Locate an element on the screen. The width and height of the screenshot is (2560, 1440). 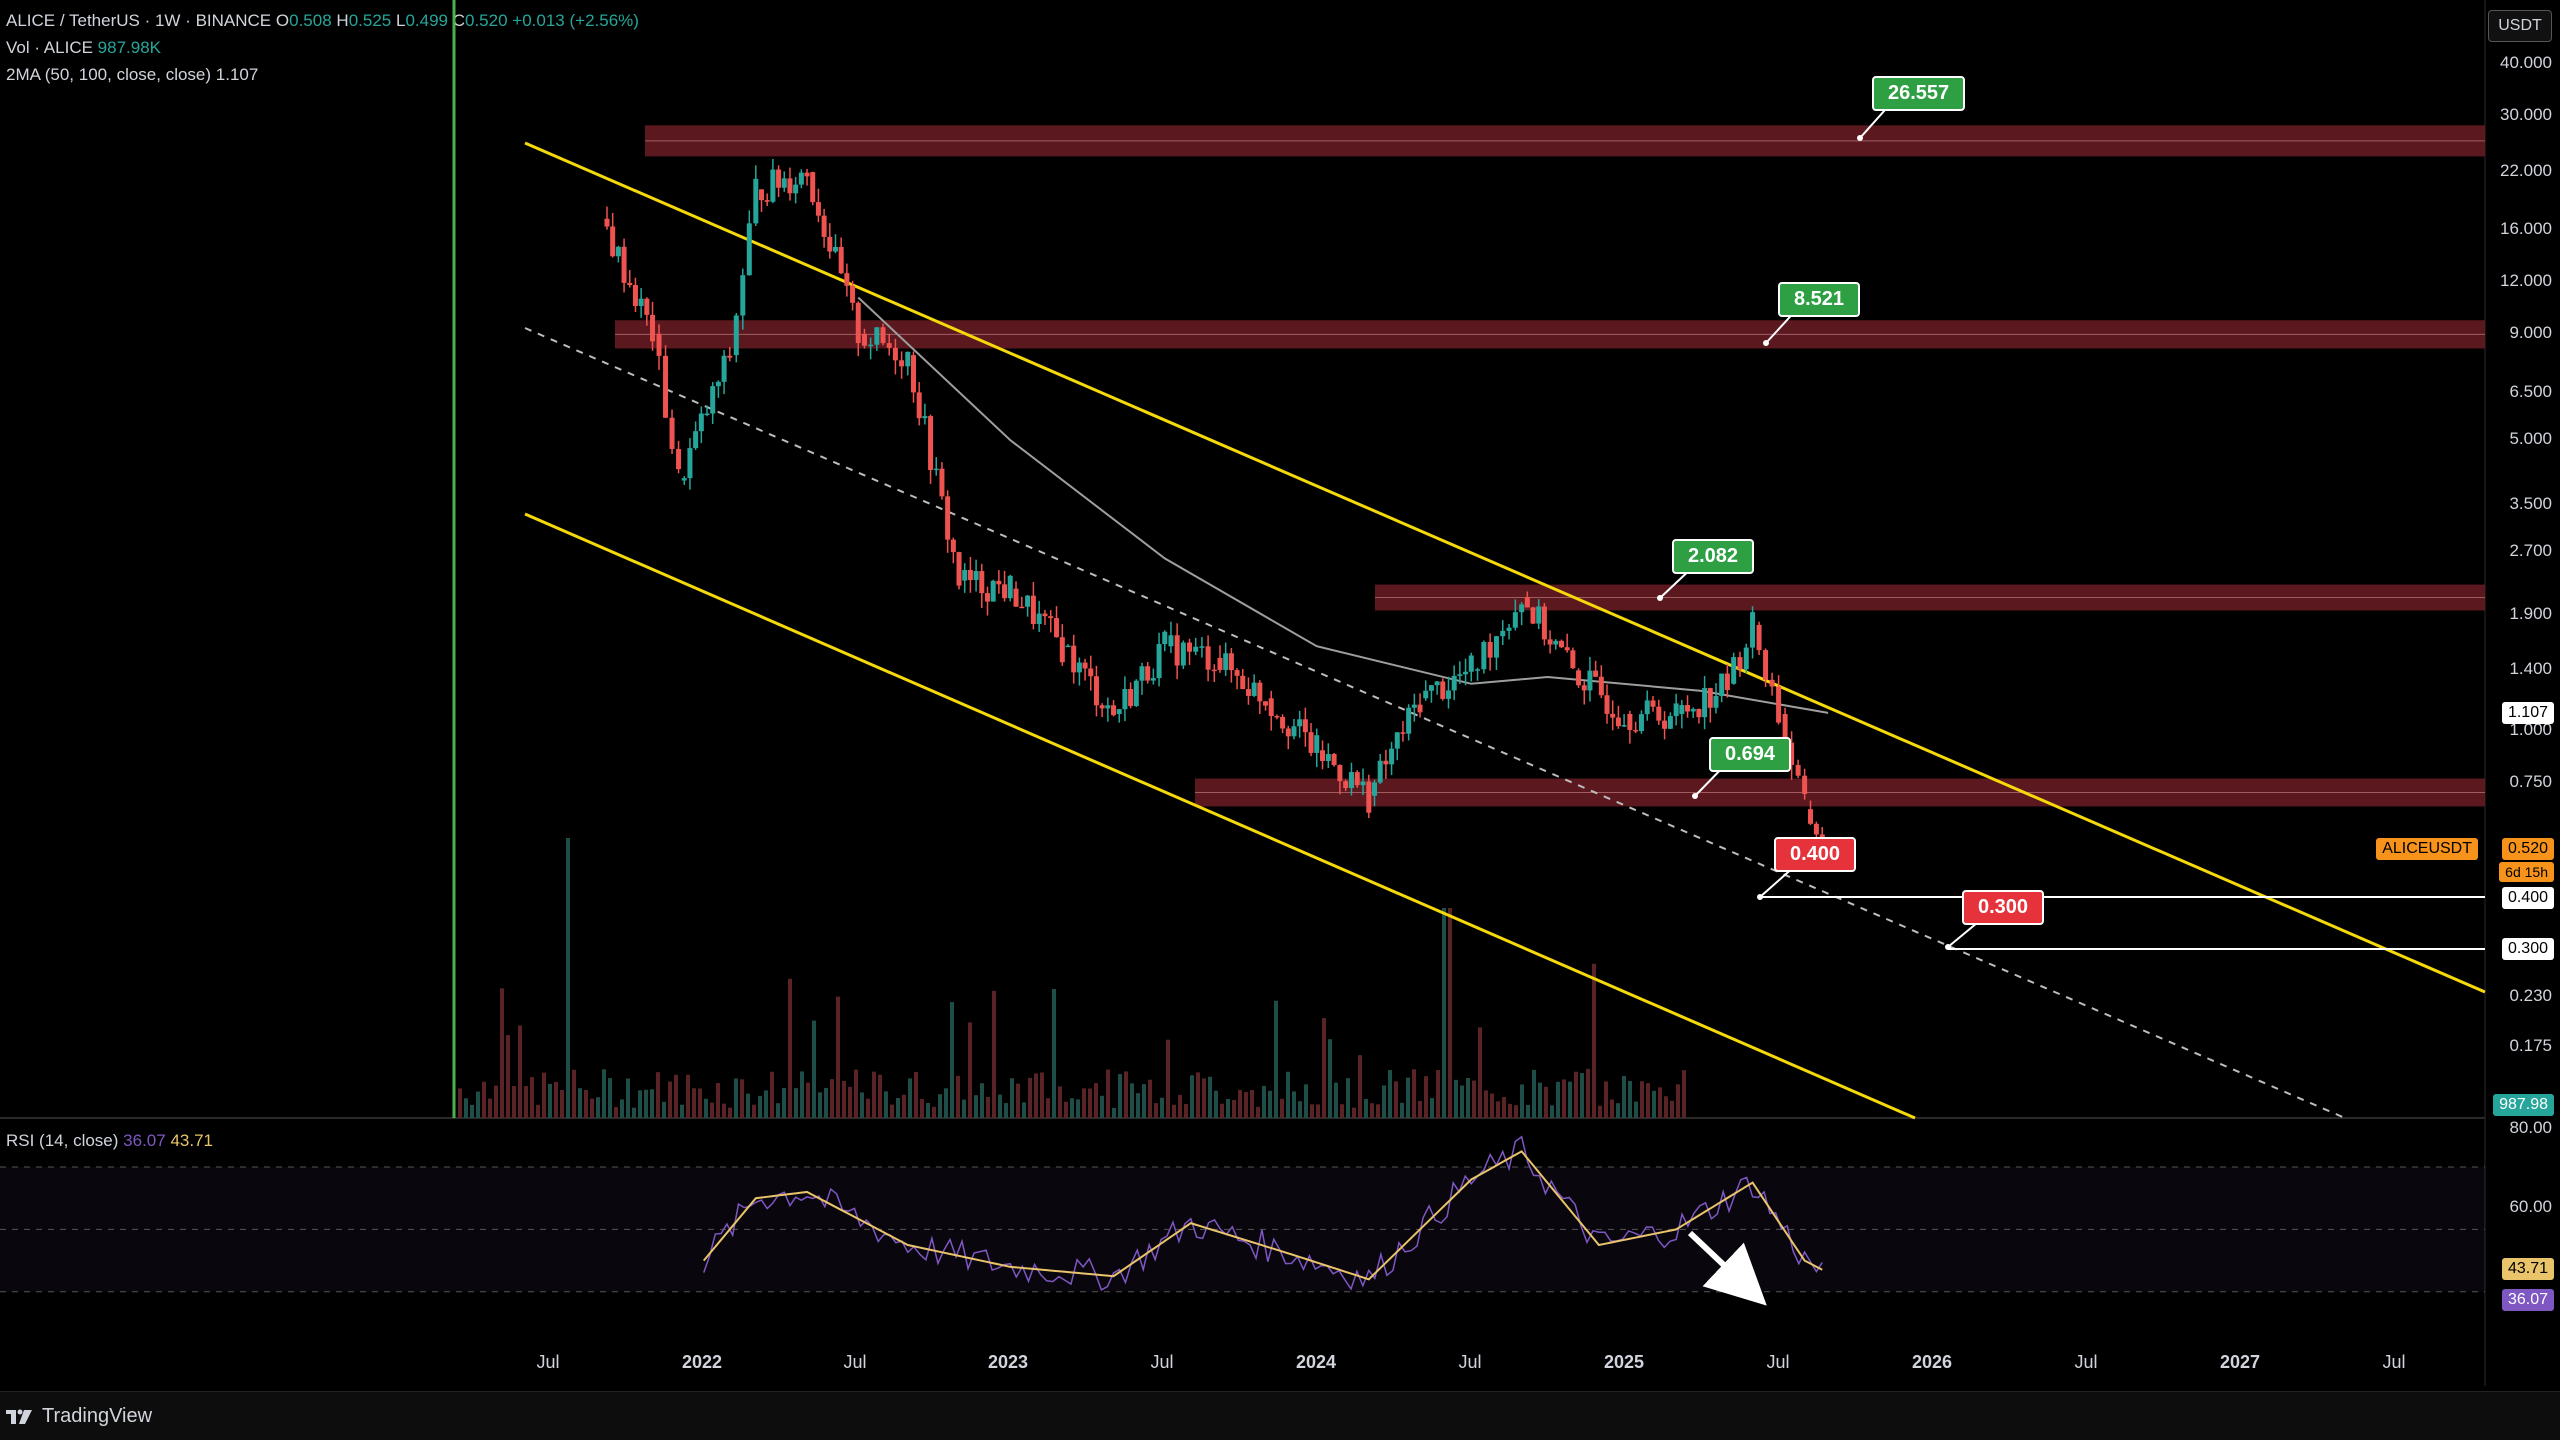
symbol-title: ALICE / TetherUS · 1W · BINANCE is located at coordinates (139, 20).